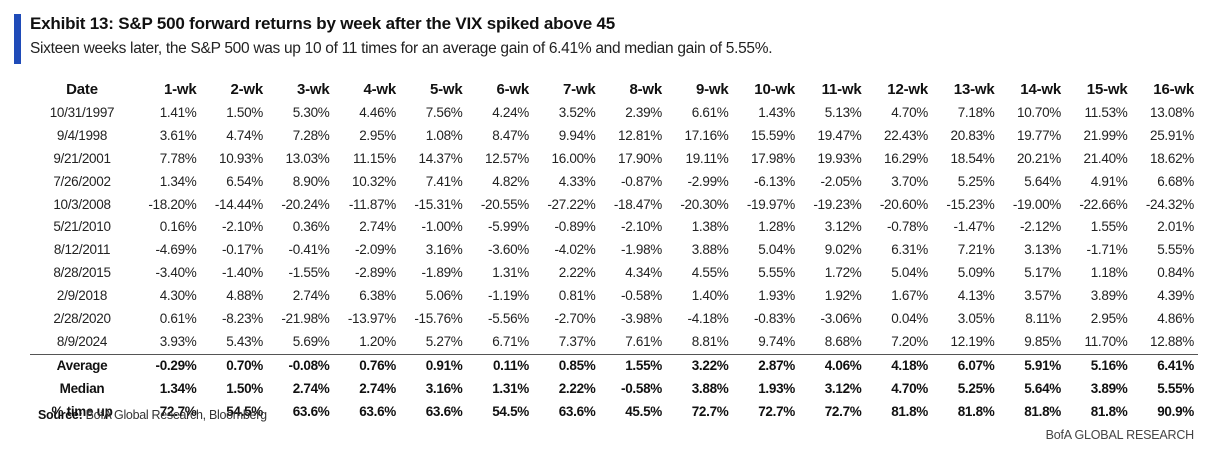 The width and height of the screenshot is (1220, 460). What do you see at coordinates (1120, 435) in the screenshot?
I see `footer-brand: BofA GLOBAL RESEARCH` at bounding box center [1120, 435].